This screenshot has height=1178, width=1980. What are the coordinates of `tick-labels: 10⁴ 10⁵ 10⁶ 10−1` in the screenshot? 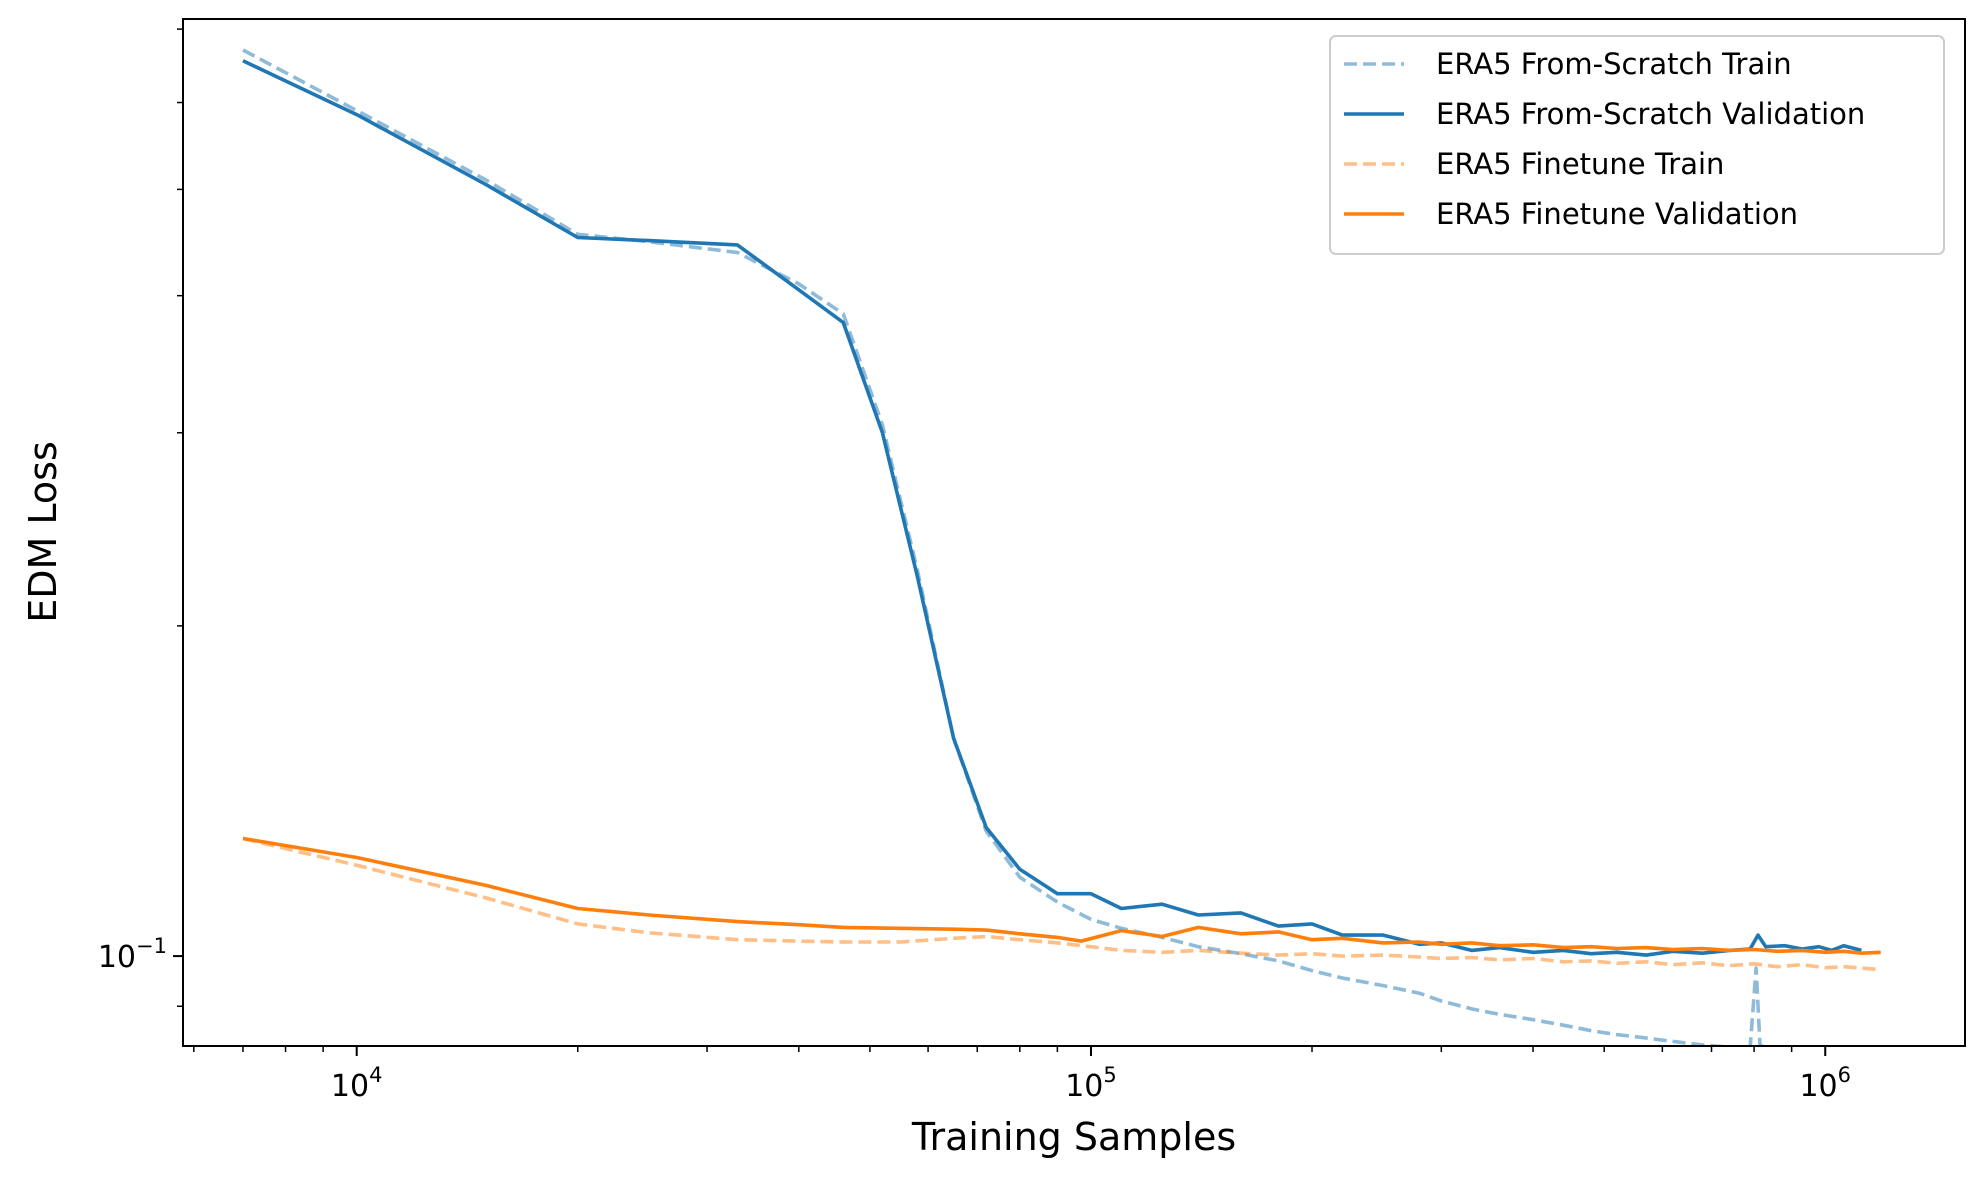 It's located at (974, 1019).